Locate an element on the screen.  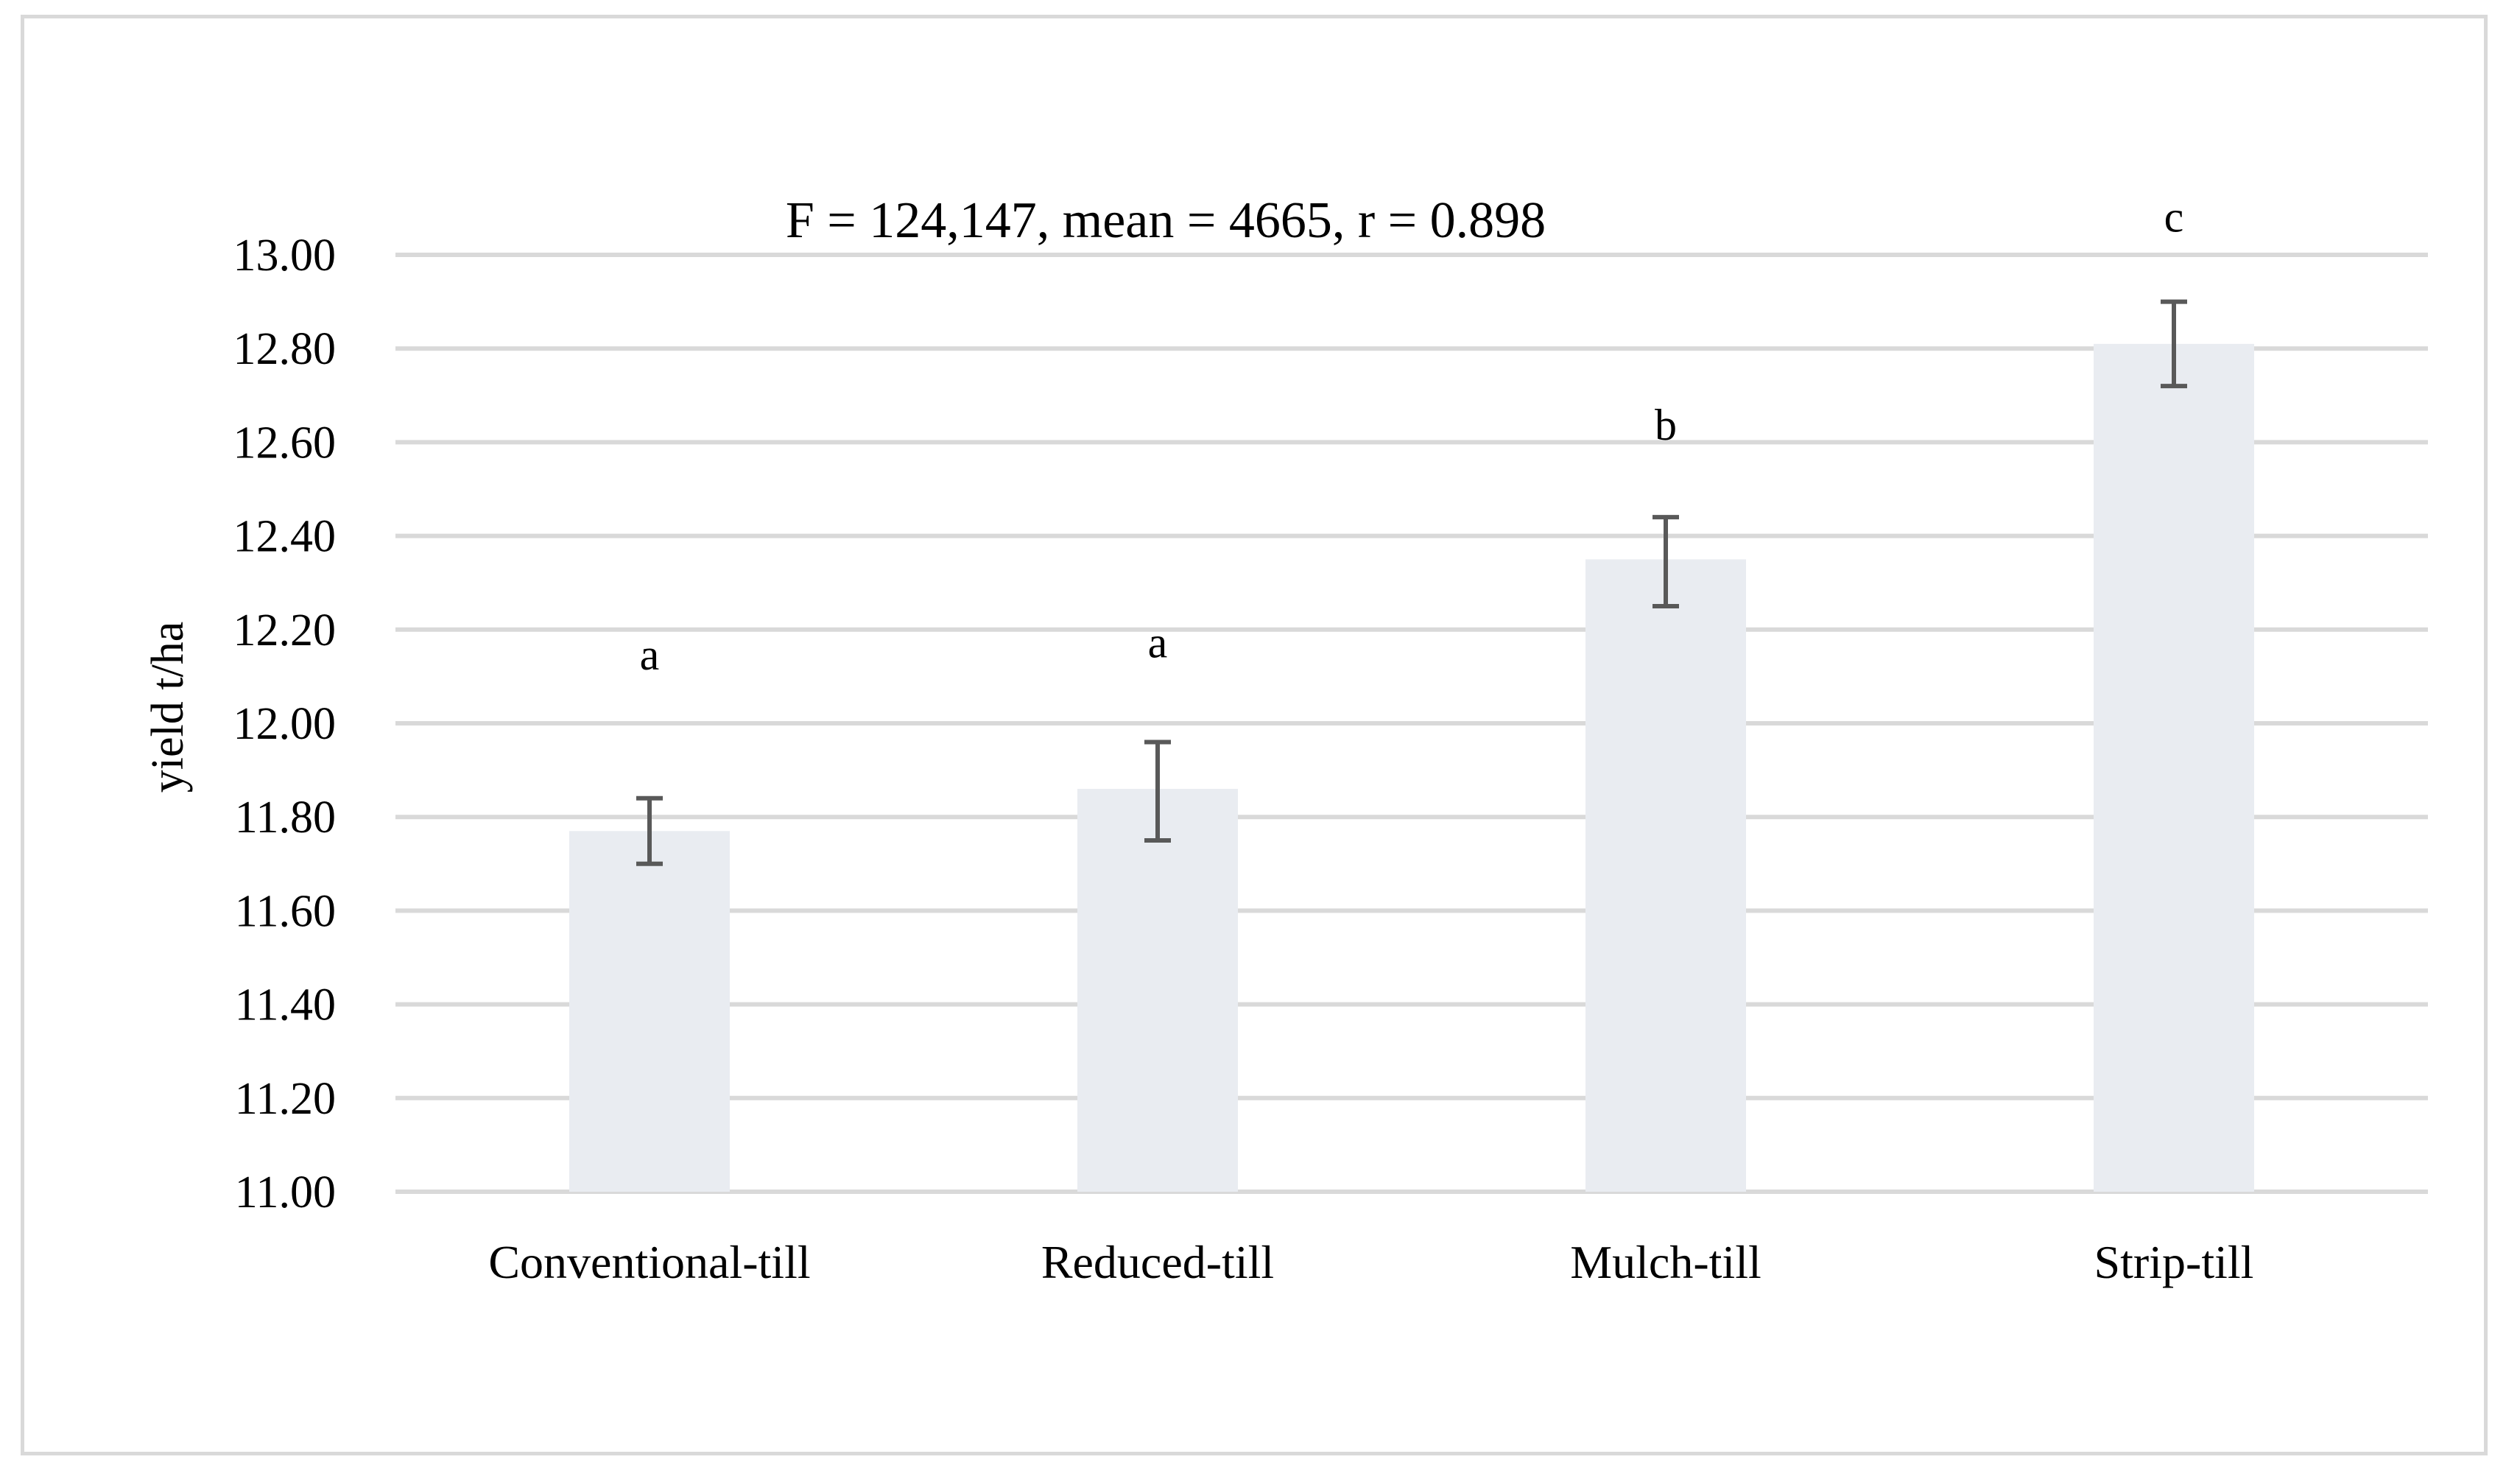
y-tick-label: 13.00 is located at coordinates (285, 256).